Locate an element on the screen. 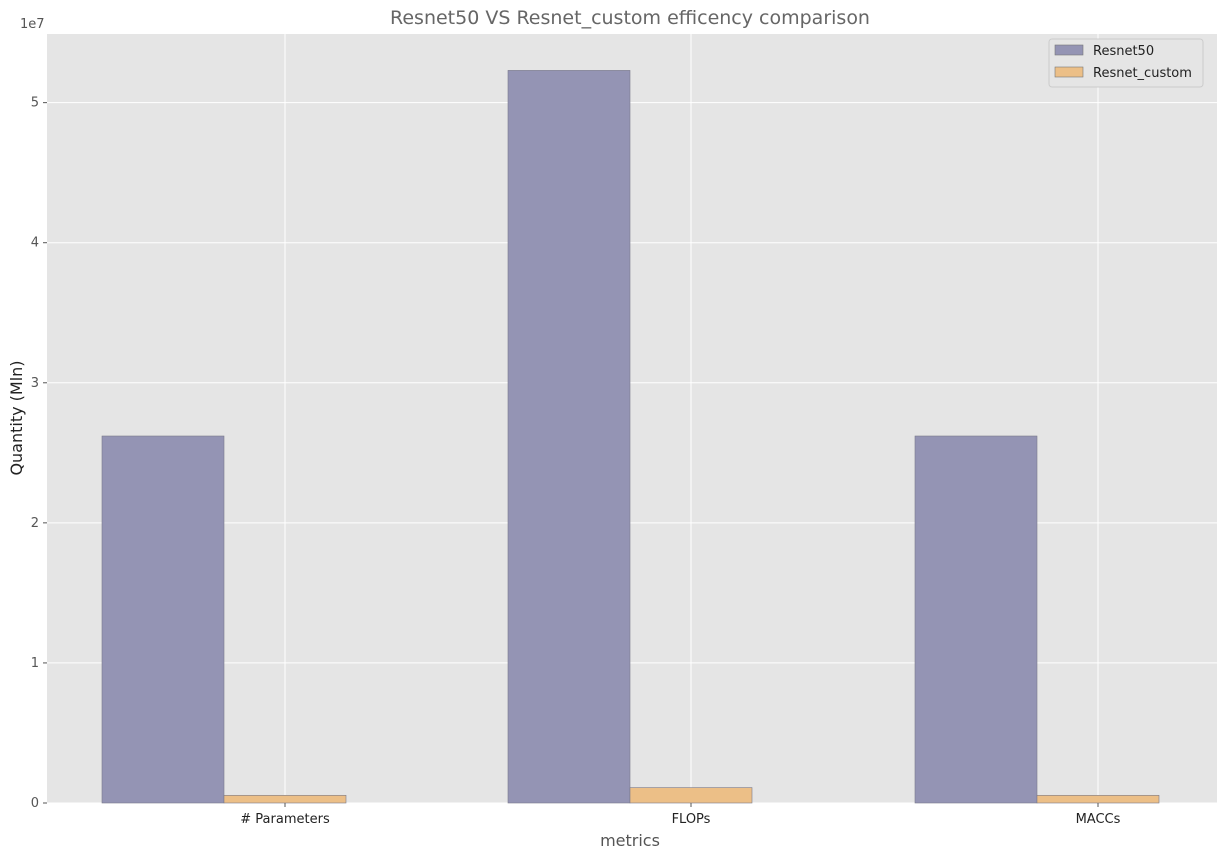 This screenshot has height=857, width=1221. y-tick-label: 5 is located at coordinates (35, 103).